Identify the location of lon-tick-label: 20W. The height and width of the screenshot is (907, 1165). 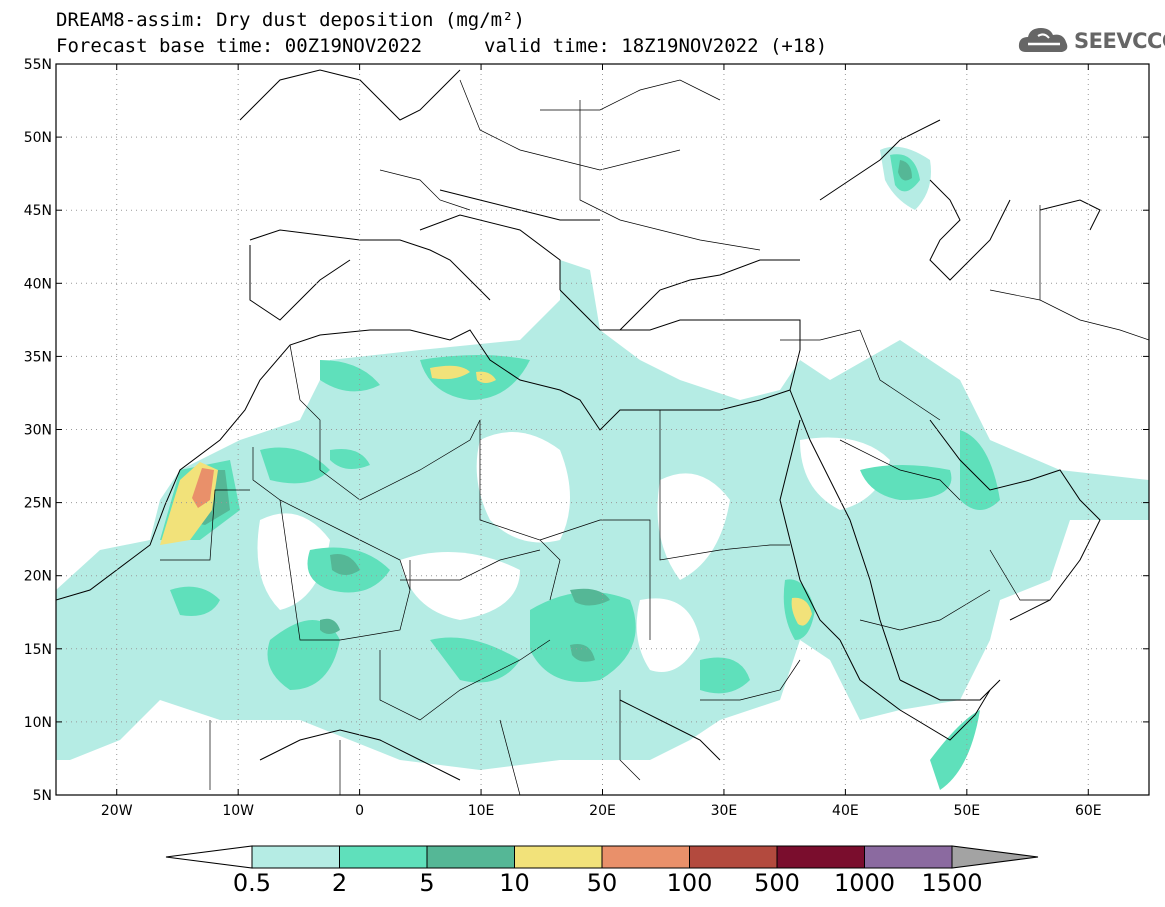
(117, 811).